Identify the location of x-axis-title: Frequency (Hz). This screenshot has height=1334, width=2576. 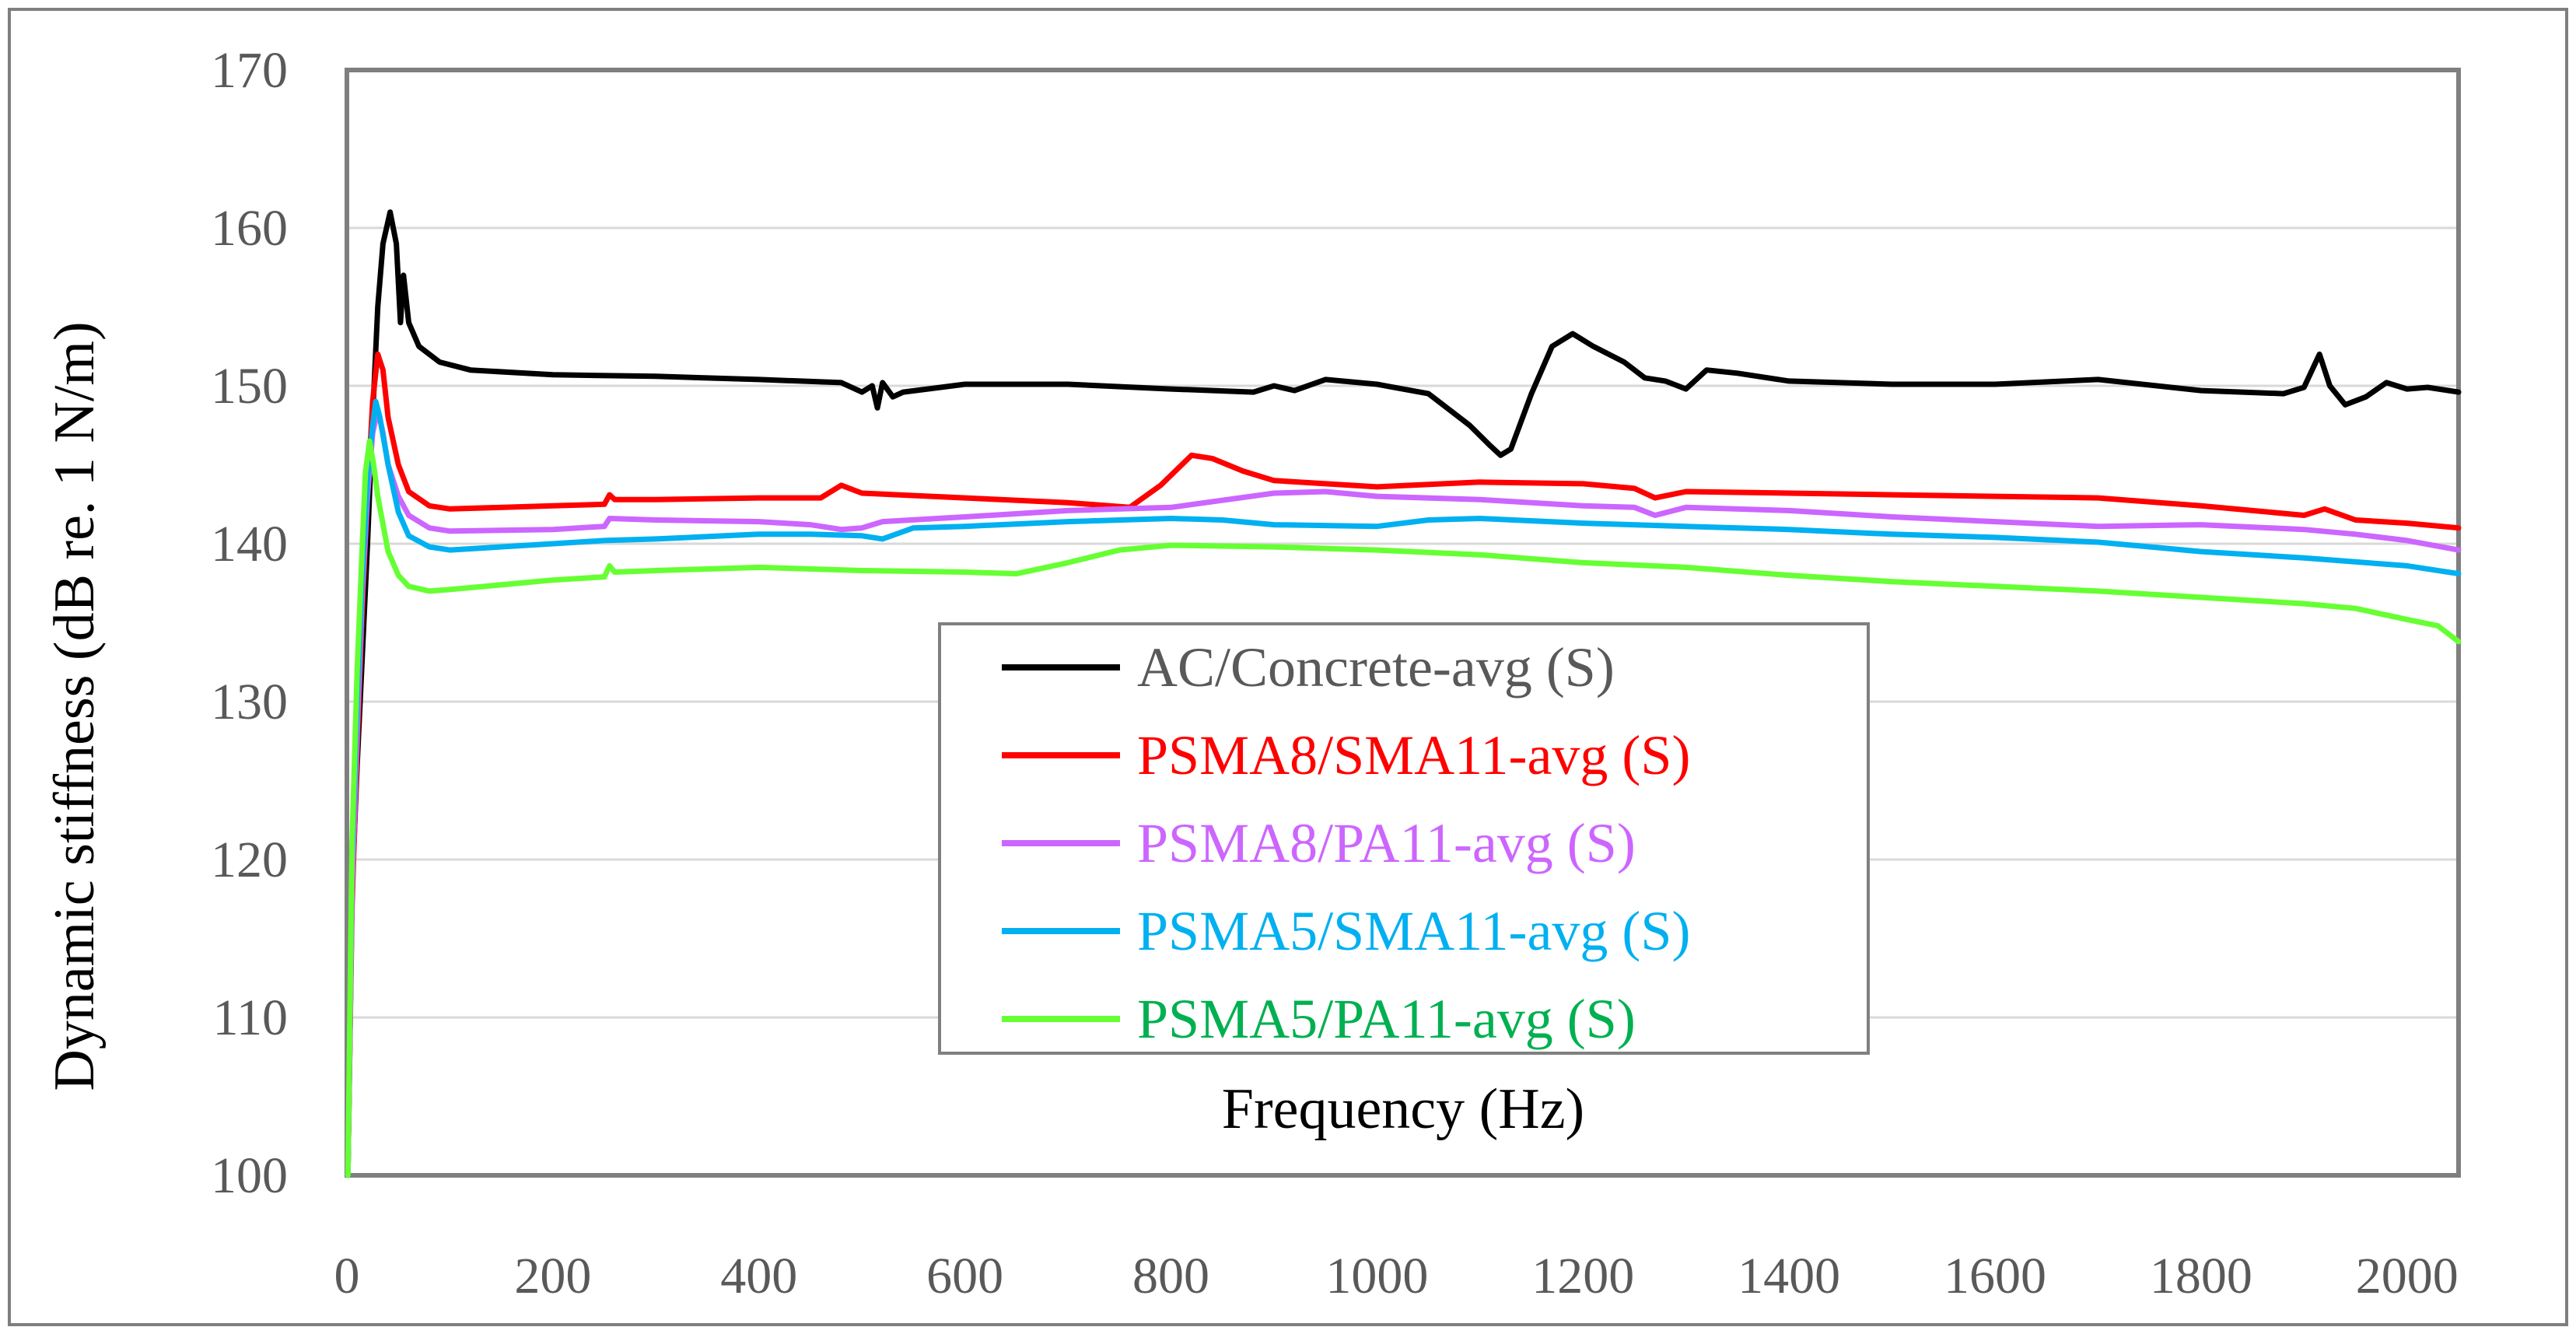
(1403, 1109).